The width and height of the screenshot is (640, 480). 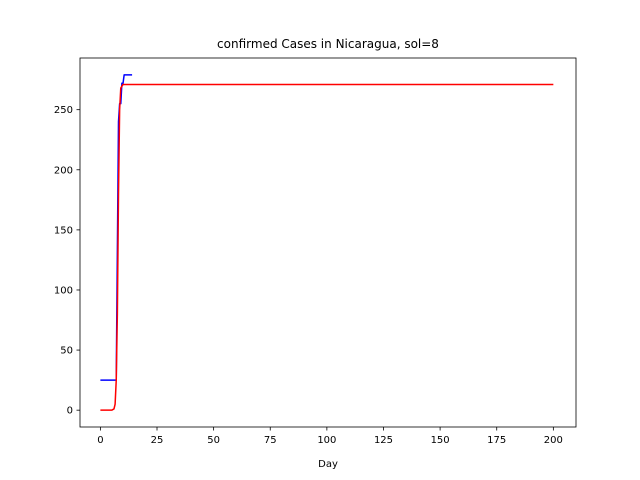 What do you see at coordinates (63, 110) in the screenshot?
I see `y-tick-label: 250` at bounding box center [63, 110].